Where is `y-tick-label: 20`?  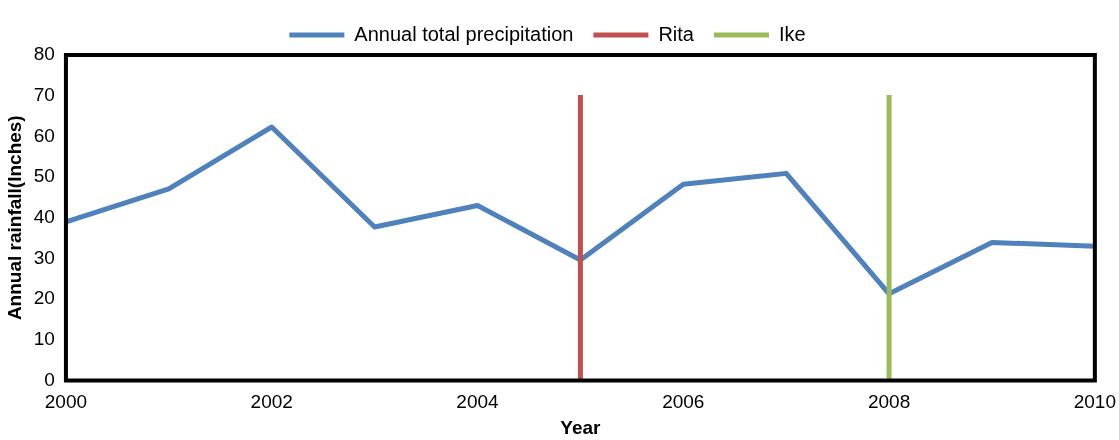
y-tick-label: 20 is located at coordinates (44, 298).